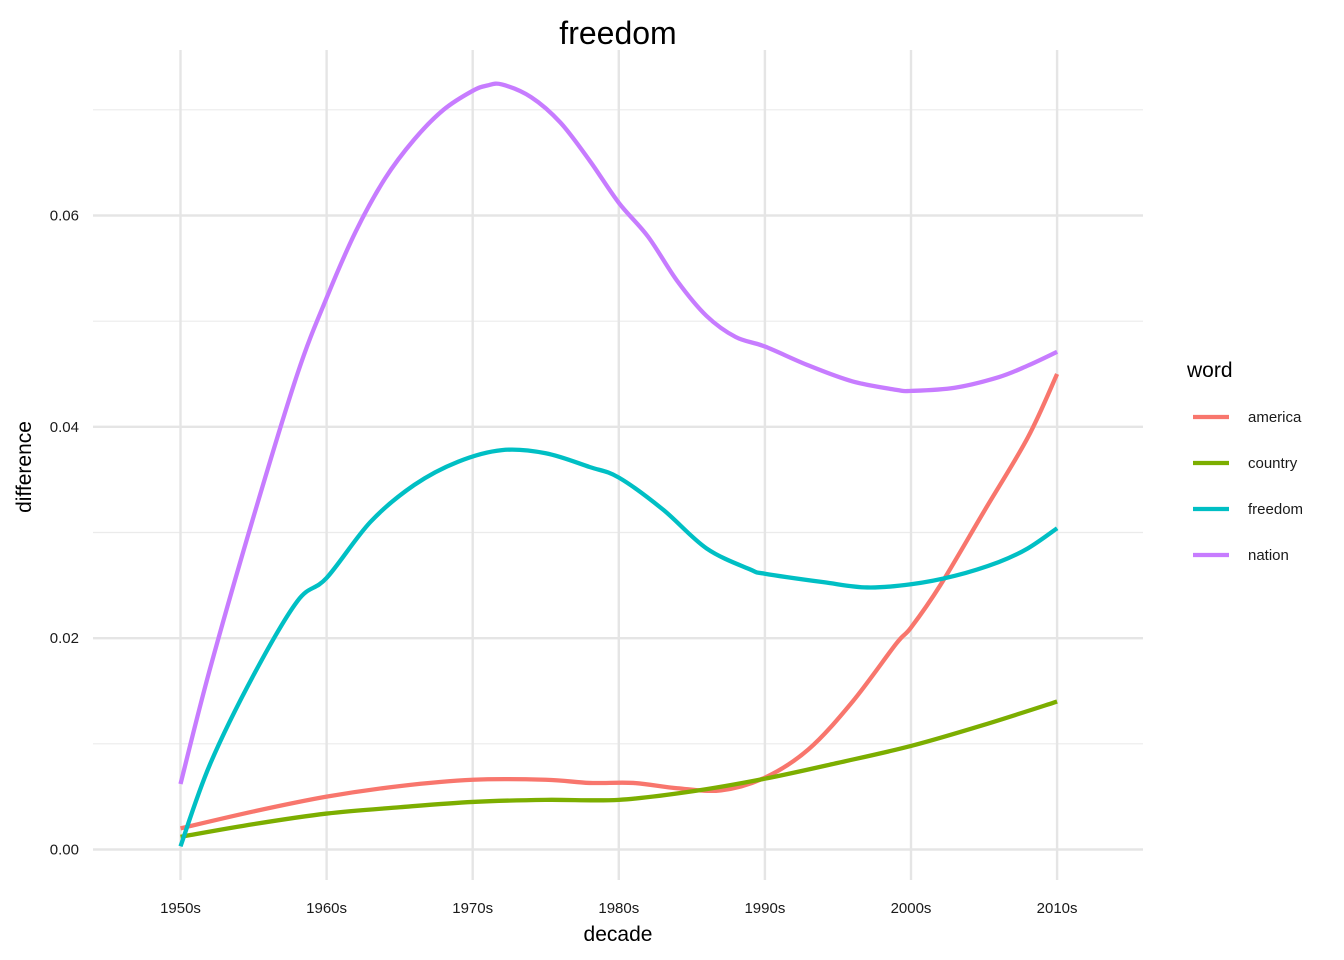 The height and width of the screenshot is (960, 1344). I want to click on legend-label-country: country, so click(1273, 463).